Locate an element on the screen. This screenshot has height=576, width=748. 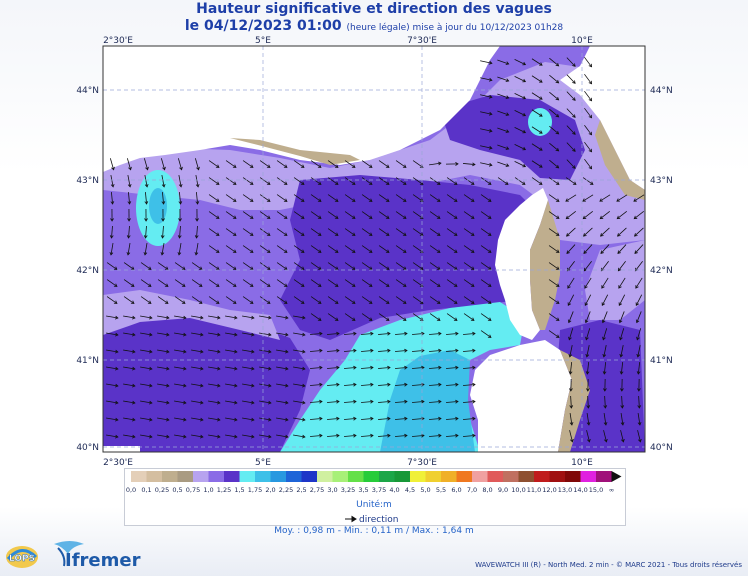
lon-label-bottom-1: 5°E is located at coordinates (263, 463).